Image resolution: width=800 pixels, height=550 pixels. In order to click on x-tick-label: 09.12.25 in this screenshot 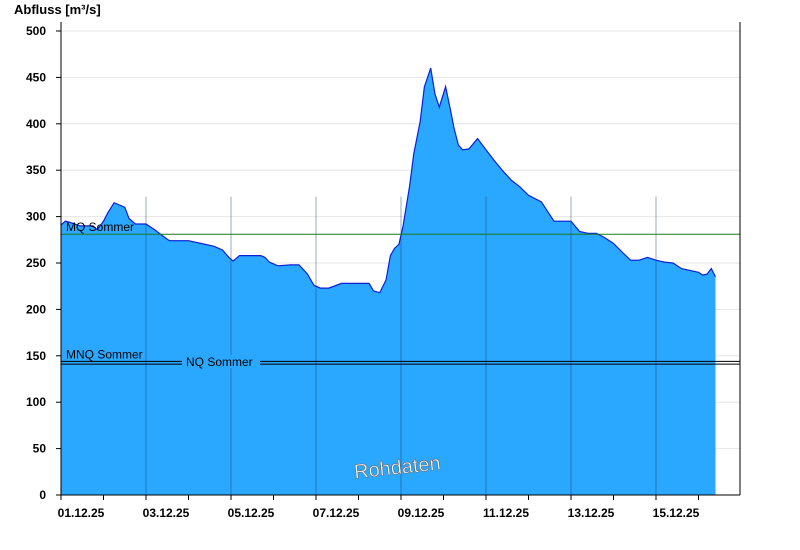, I will do `click(421, 513)`.